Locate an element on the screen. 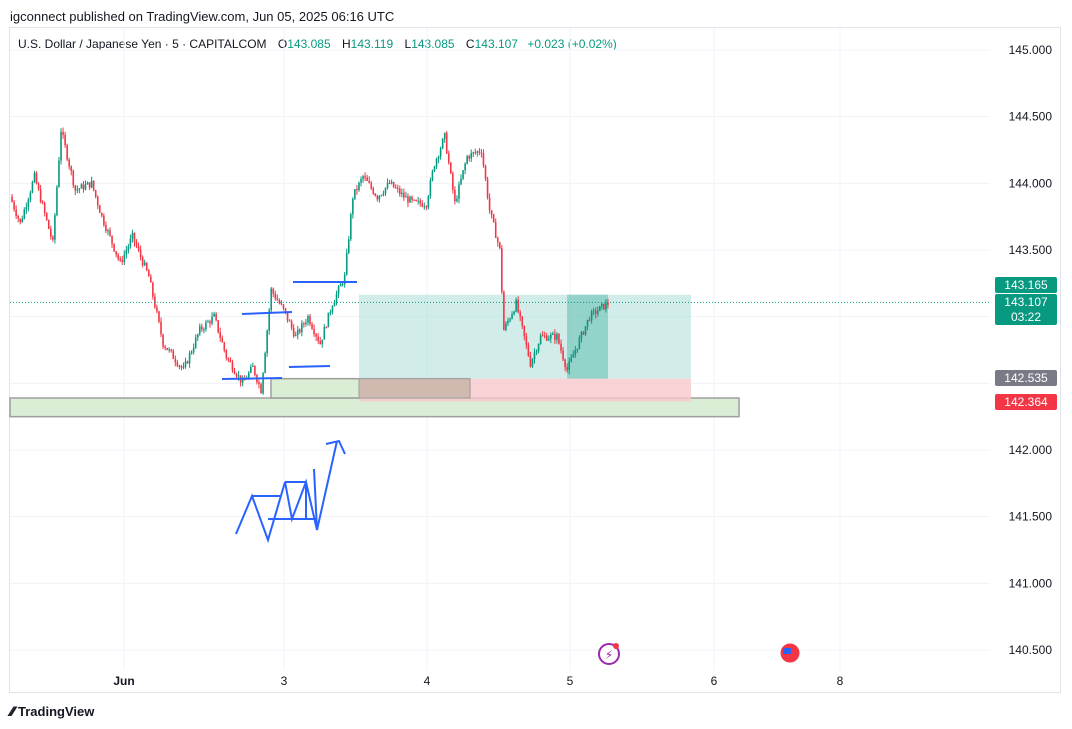 This screenshot has width=1072, height=729. x-tick-label: Jun is located at coordinates (123, 681).